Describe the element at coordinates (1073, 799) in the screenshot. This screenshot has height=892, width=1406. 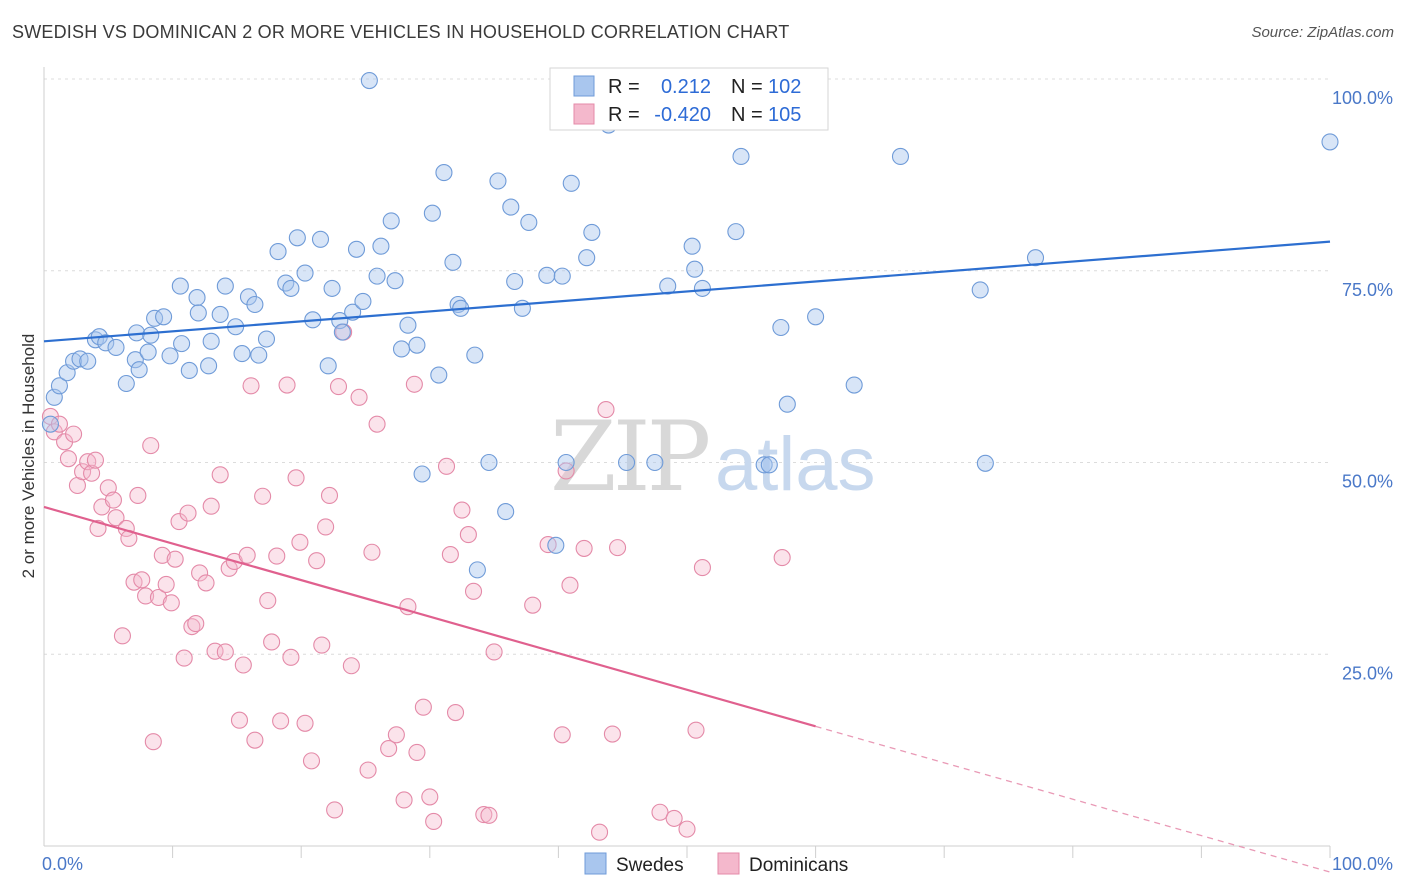
I see `dominicans-trend-line-extension` at that location.